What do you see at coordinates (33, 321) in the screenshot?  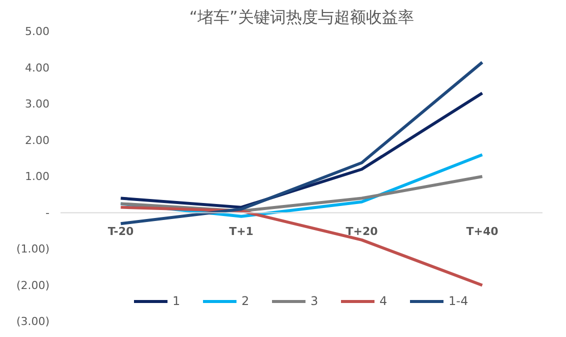 I see `y-tick-label: (3.00)` at bounding box center [33, 321].